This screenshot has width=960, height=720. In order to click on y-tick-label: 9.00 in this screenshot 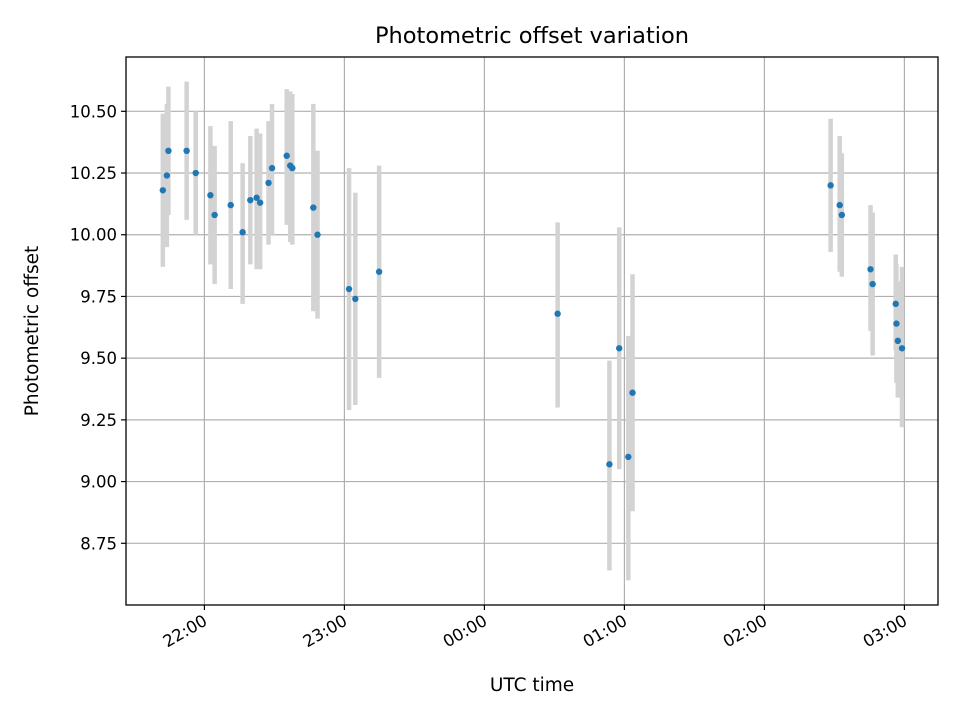, I will do `click(98, 482)`.